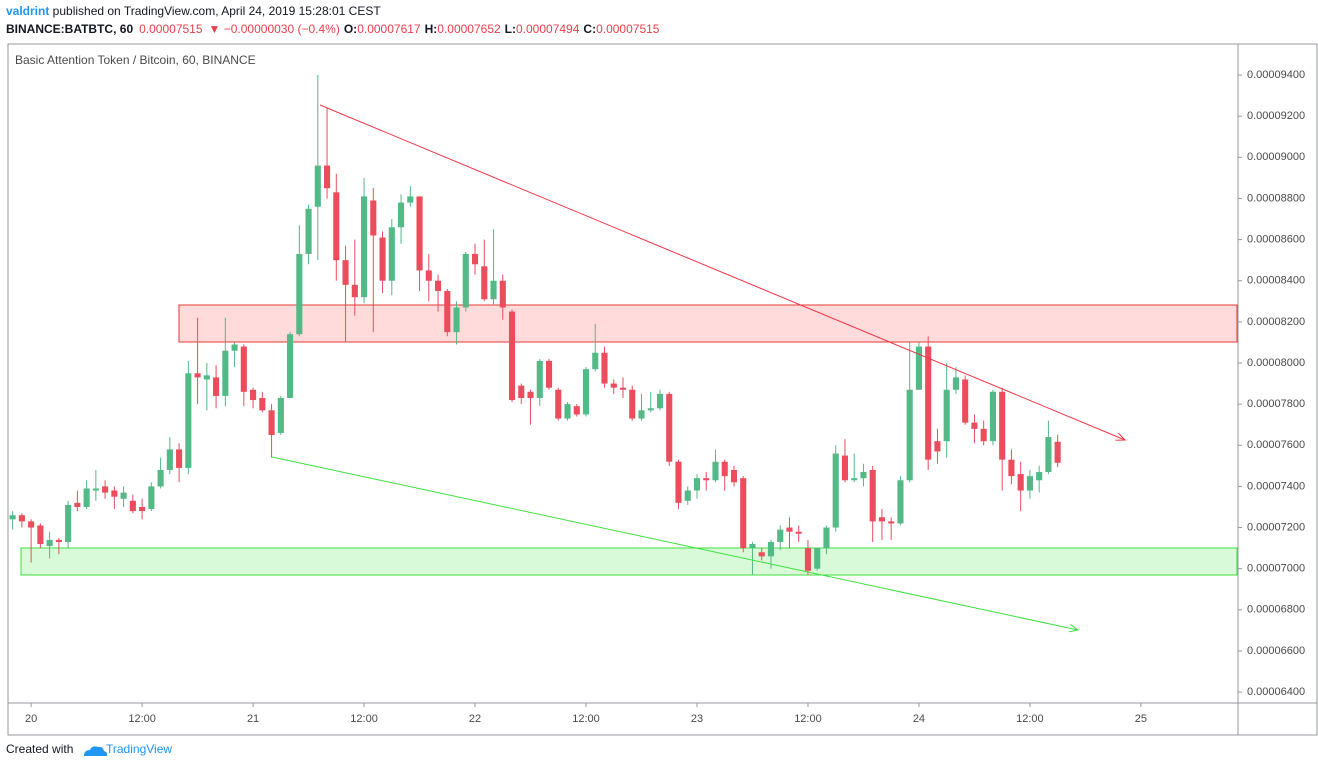 This screenshot has width=1318, height=768. What do you see at coordinates (1276, 610) in the screenshot?
I see `y-tick-label: 0.00006800` at bounding box center [1276, 610].